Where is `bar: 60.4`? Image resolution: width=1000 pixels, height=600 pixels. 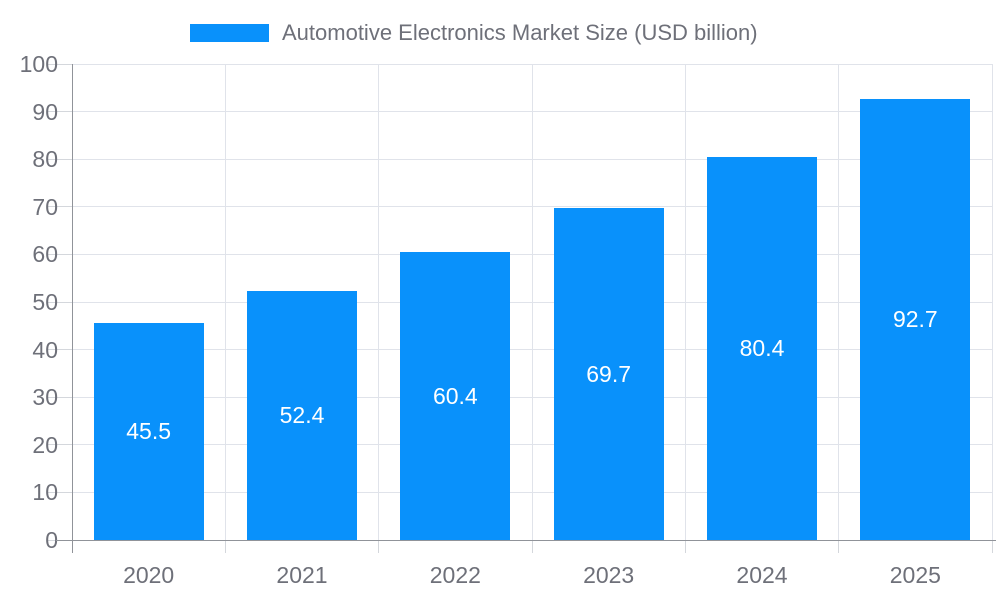 bar: 60.4 is located at coordinates (455, 396).